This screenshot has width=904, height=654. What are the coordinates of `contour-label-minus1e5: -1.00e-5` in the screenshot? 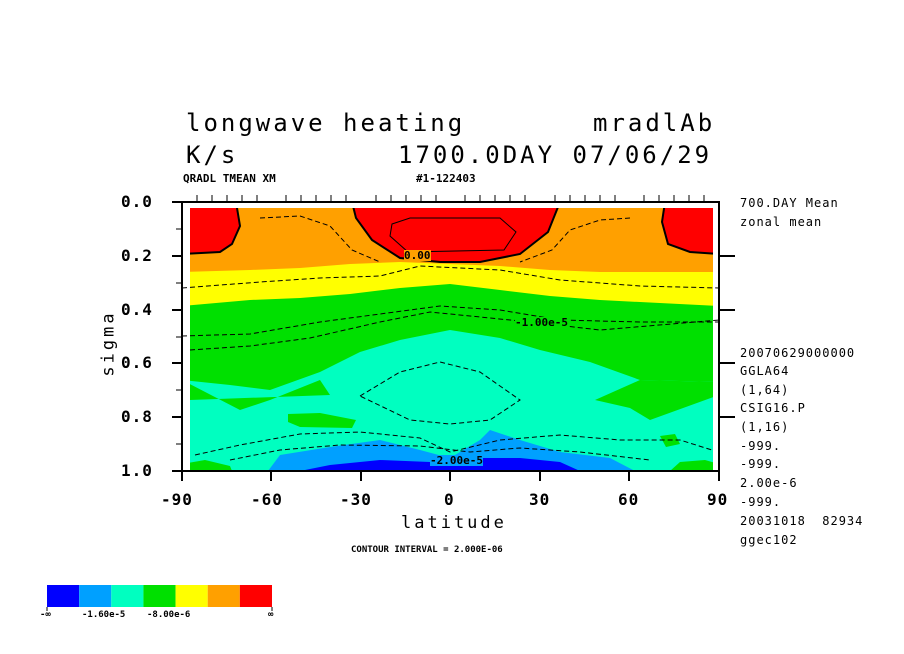 It's located at (541, 322).